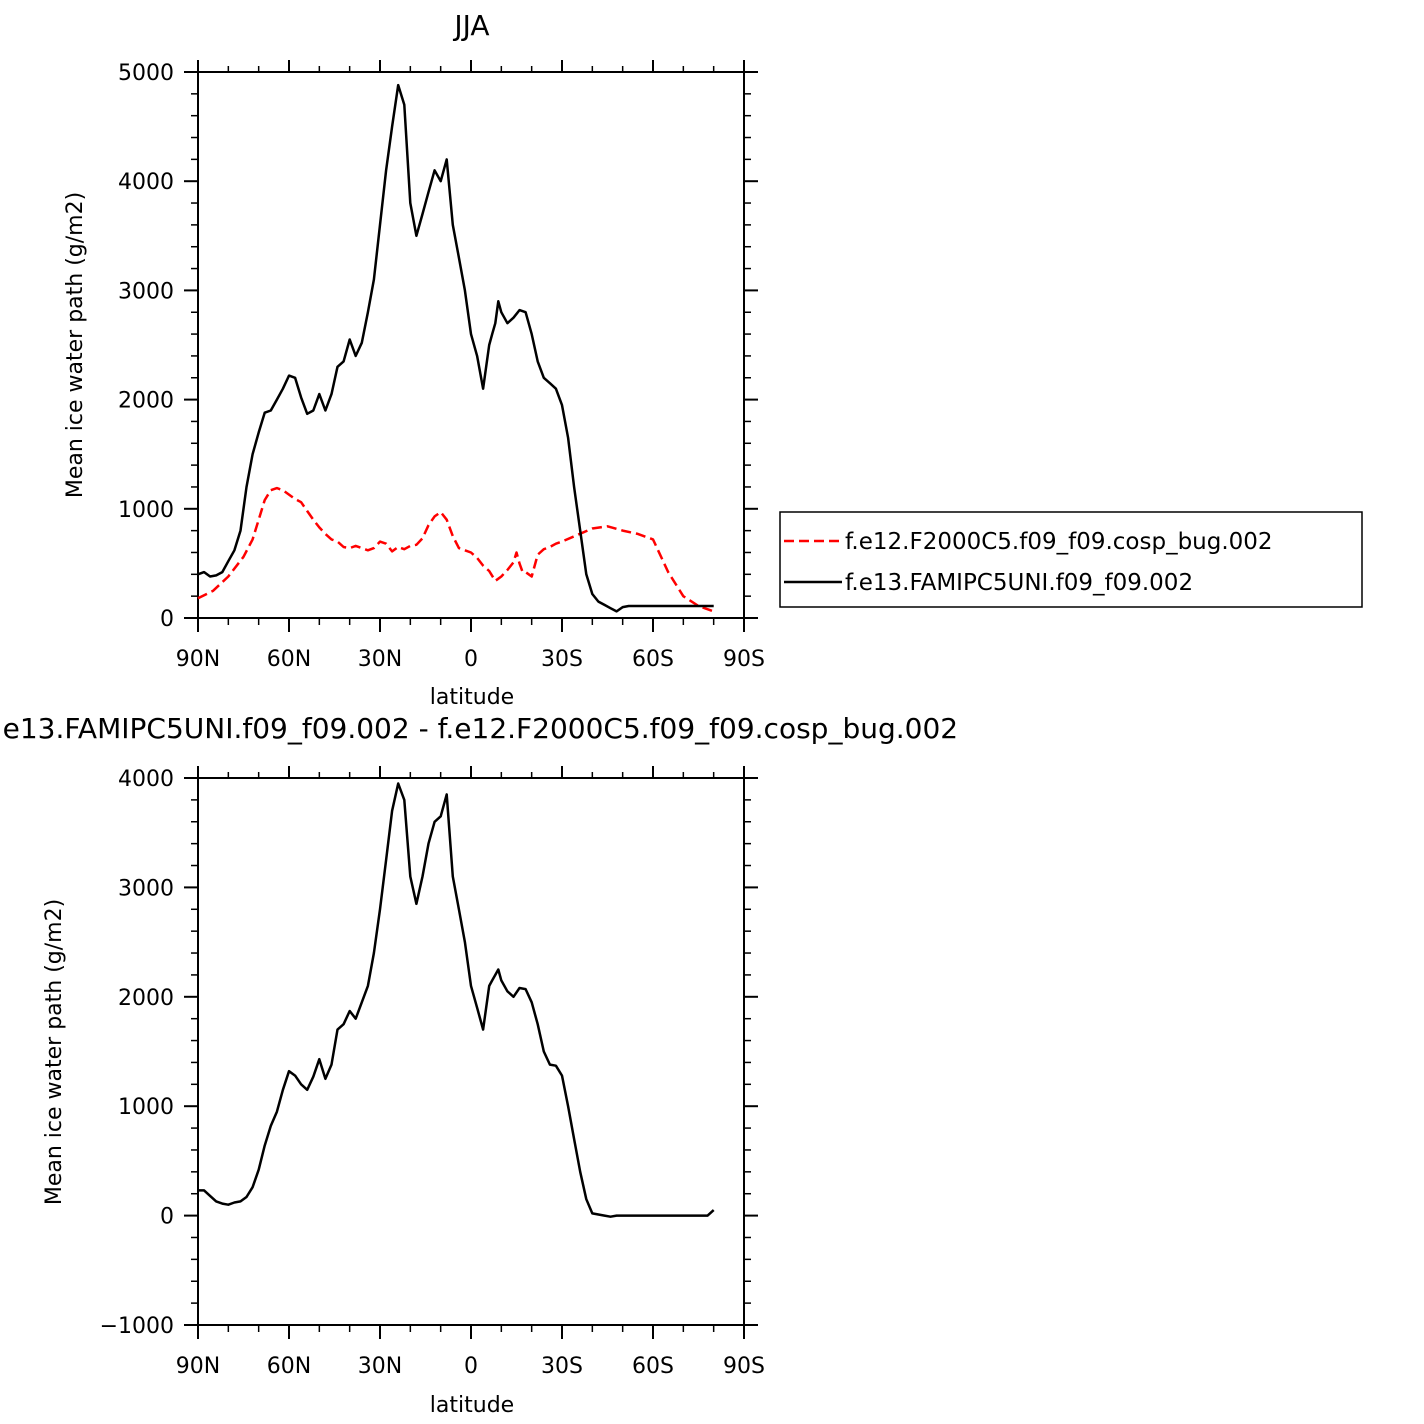  Describe the element at coordinates (1019, 583) in the screenshot. I see `legend-label-series-2: f.e13.FAMIPC5UNI.f09_f09.002` at that location.